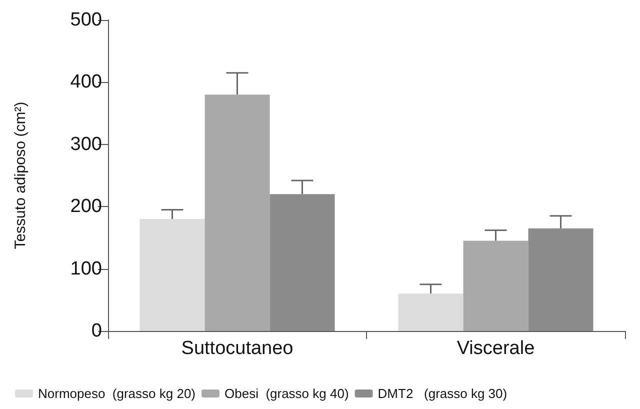  I want to click on y-tick-label: 200, so click(86, 207).